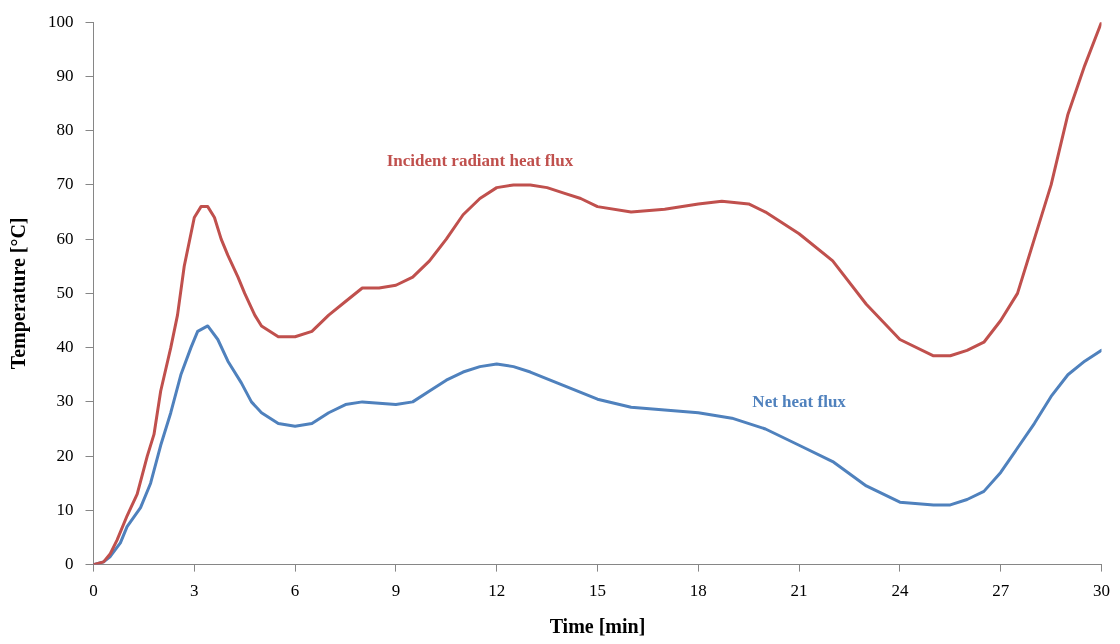  Describe the element at coordinates (295, 591) in the screenshot. I see `x-tick-label: 6` at that location.